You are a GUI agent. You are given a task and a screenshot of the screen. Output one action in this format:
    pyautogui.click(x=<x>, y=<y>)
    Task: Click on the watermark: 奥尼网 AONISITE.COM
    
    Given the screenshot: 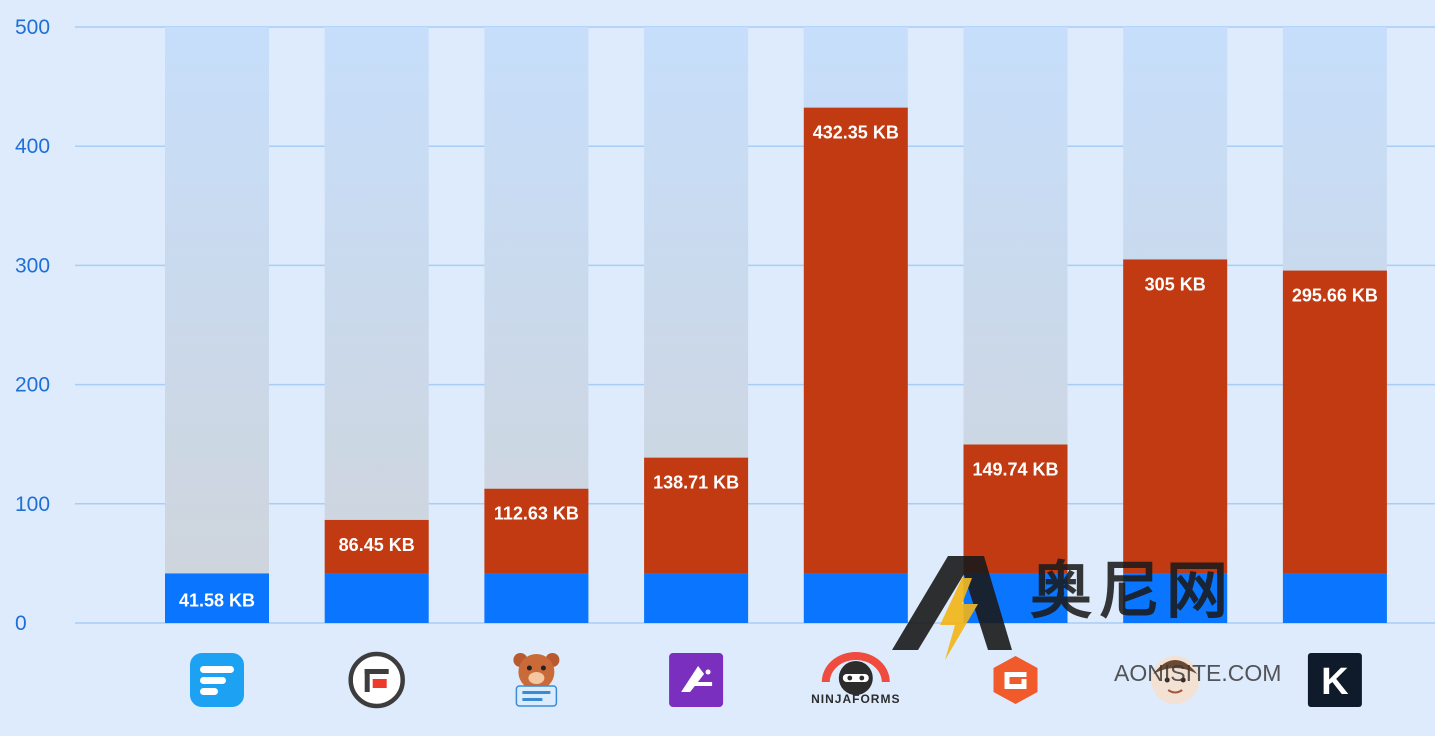 What is the action you would take?
    pyautogui.click(x=1086, y=621)
    